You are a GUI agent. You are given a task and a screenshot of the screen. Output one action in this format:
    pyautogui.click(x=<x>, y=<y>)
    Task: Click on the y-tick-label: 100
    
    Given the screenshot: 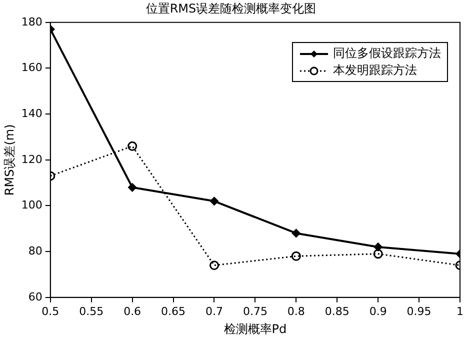 What is the action you would take?
    pyautogui.click(x=31, y=205)
    